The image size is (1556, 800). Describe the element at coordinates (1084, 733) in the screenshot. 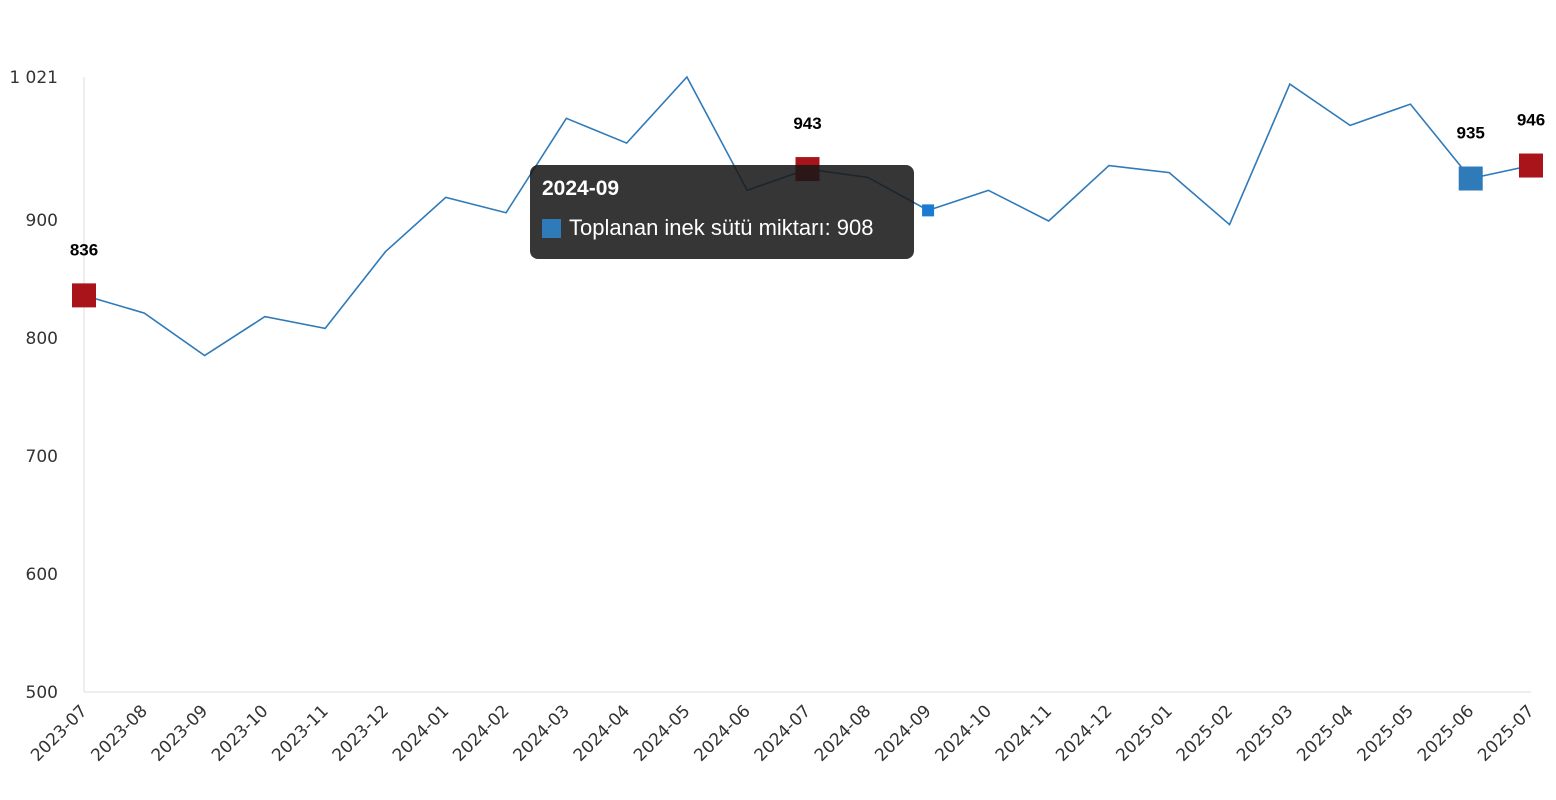

I see `x-tick-label: 2024-12` at that location.